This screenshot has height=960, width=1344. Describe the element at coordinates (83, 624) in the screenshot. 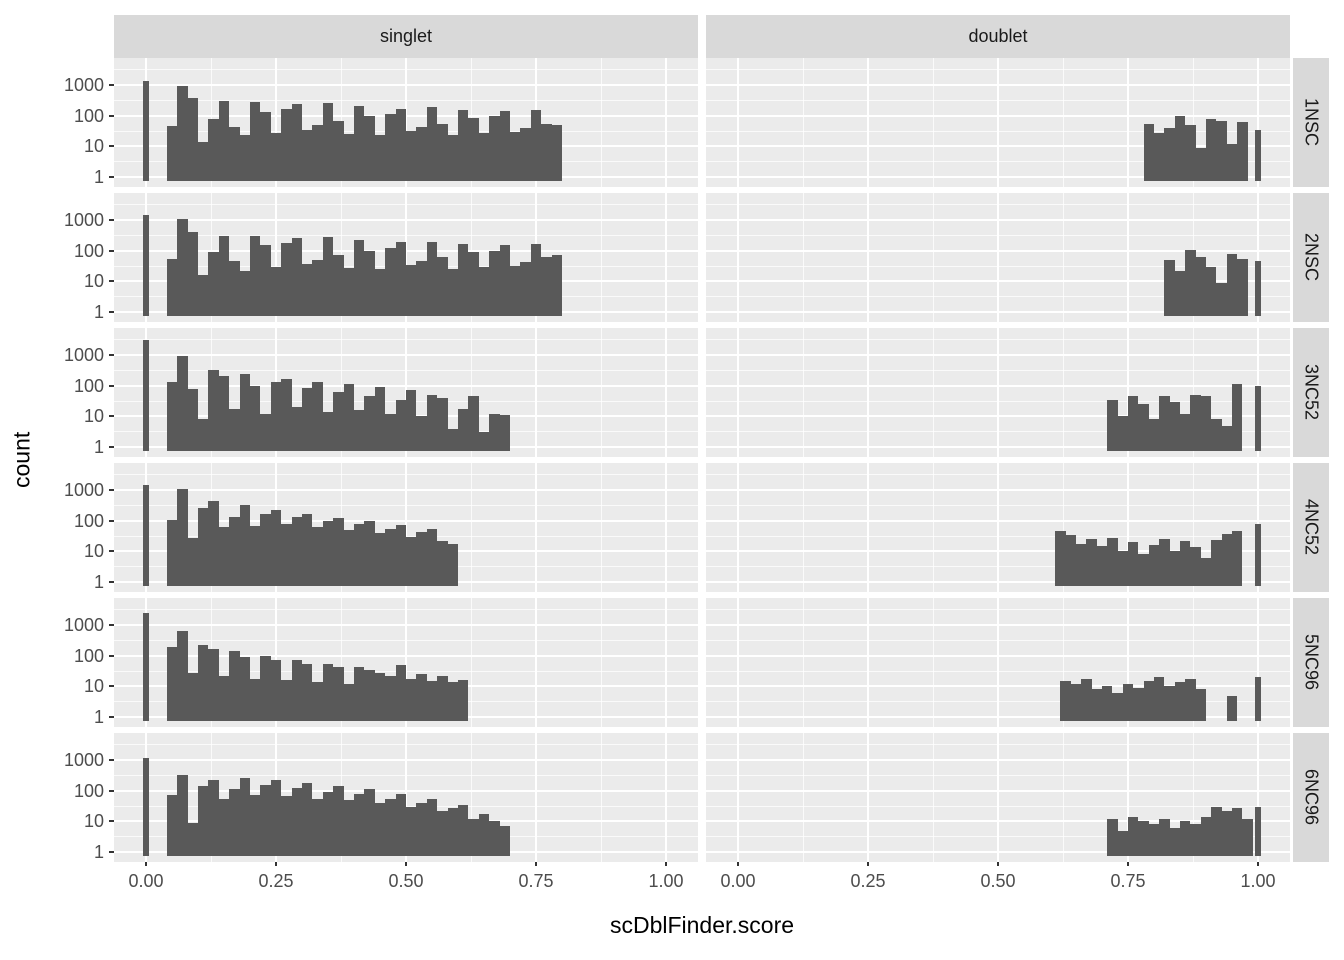

I see `y-tick-label: 1000` at that location.